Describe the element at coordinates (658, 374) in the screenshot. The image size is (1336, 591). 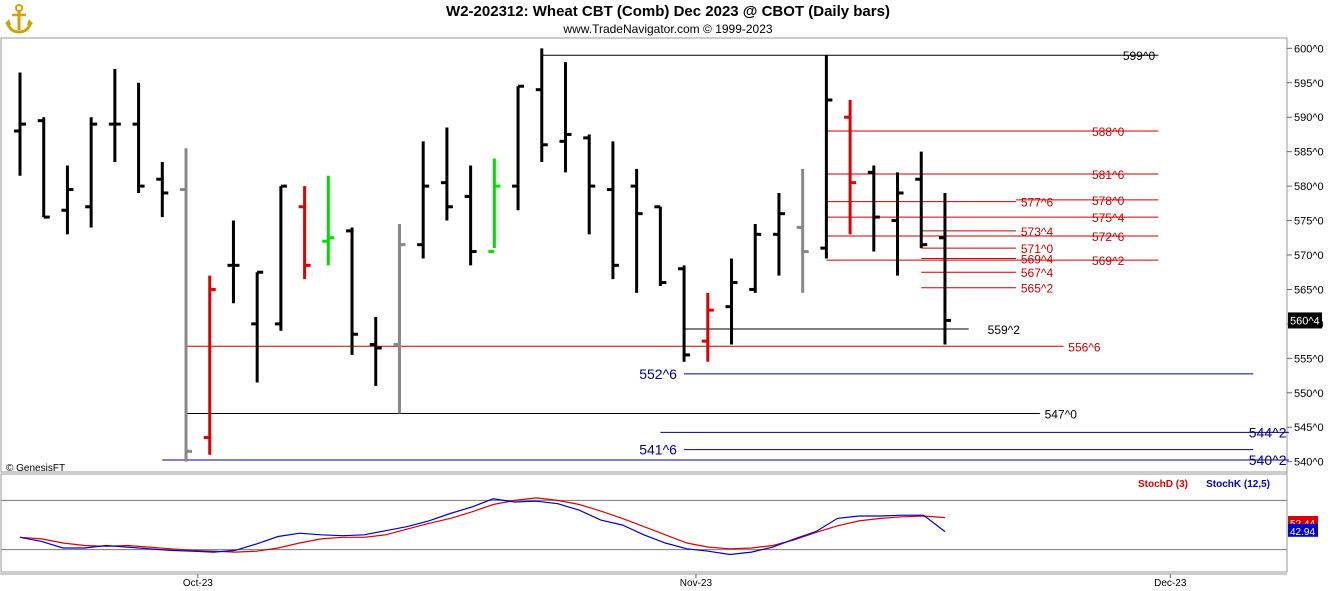
I see `level-label: 552^6` at that location.